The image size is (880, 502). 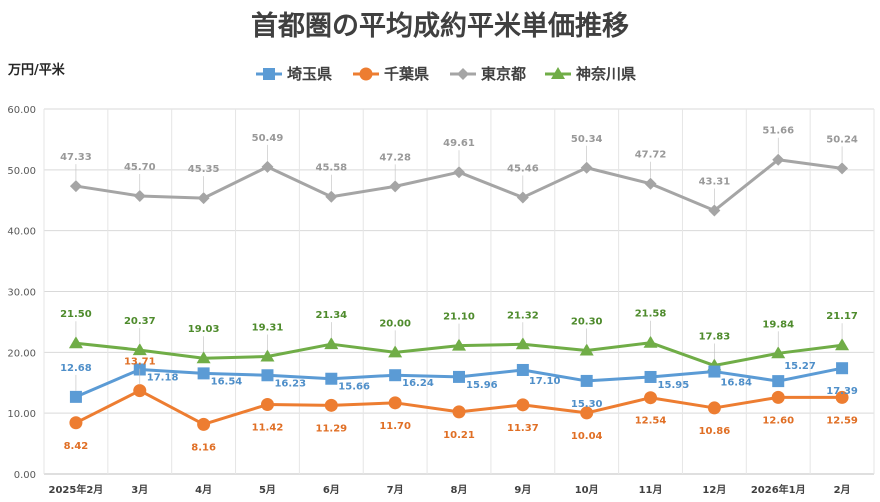 I want to click on data-label: 11.42, so click(x=268, y=428).